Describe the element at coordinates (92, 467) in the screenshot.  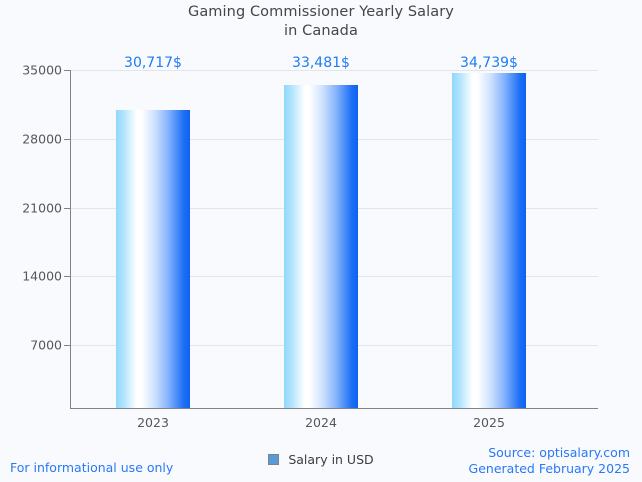
I see `disclaimer-note: For informational use only` at that location.